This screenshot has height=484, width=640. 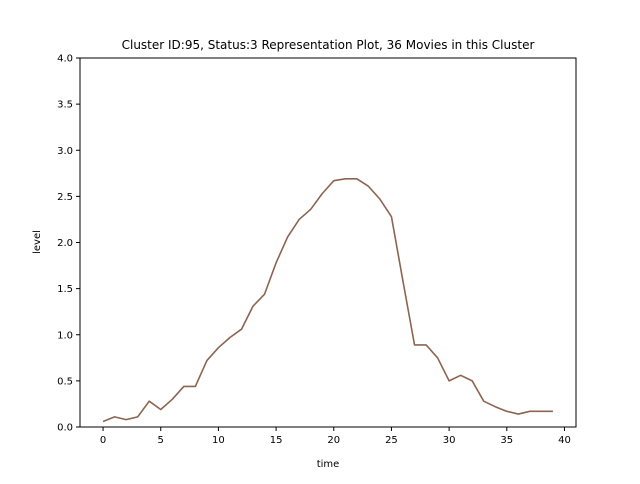 What do you see at coordinates (449, 440) in the screenshot?
I see `x-tick-label: 30` at bounding box center [449, 440].